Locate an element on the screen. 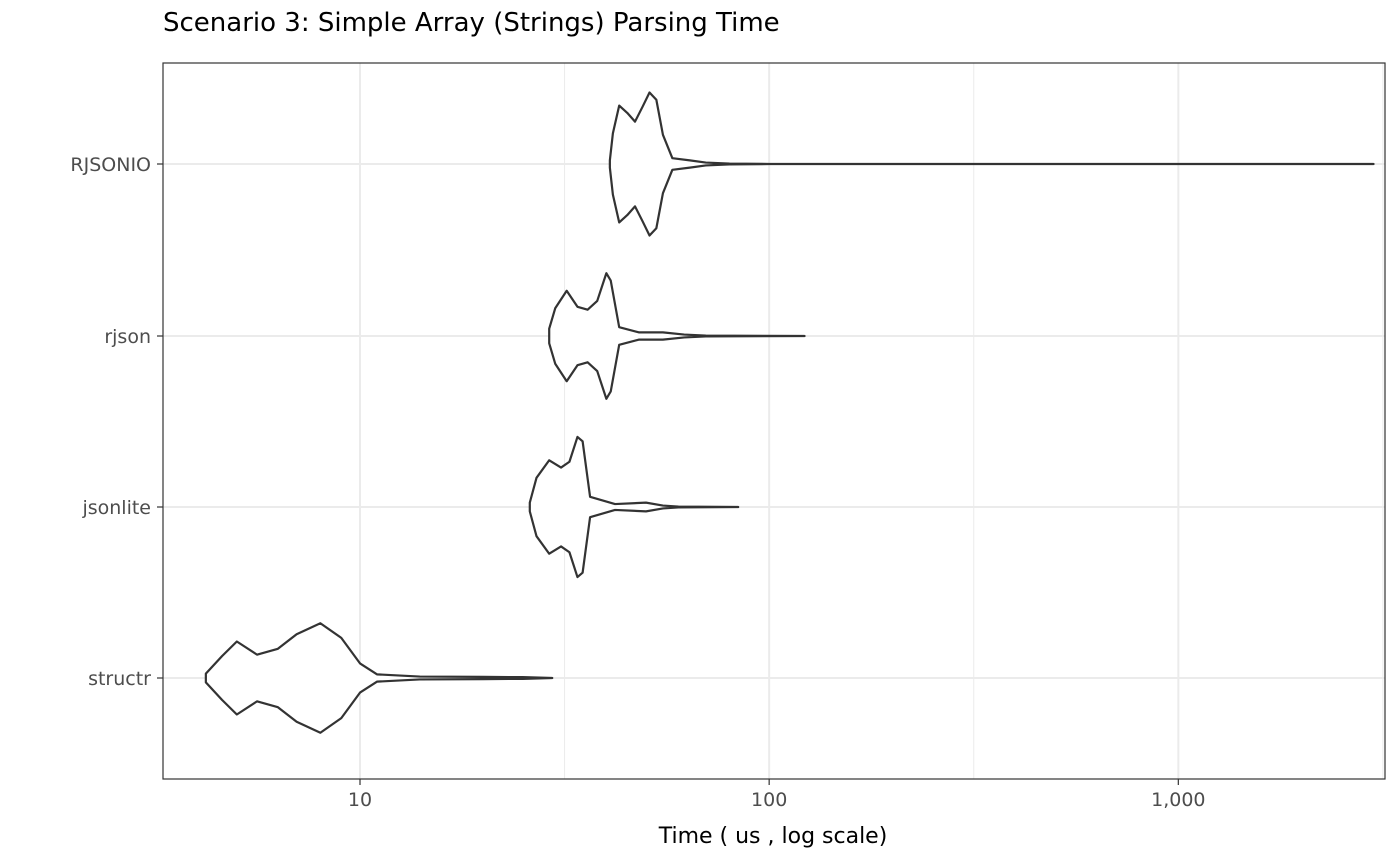  x-axis: 10 100 1,000 is located at coordinates (777, 795).